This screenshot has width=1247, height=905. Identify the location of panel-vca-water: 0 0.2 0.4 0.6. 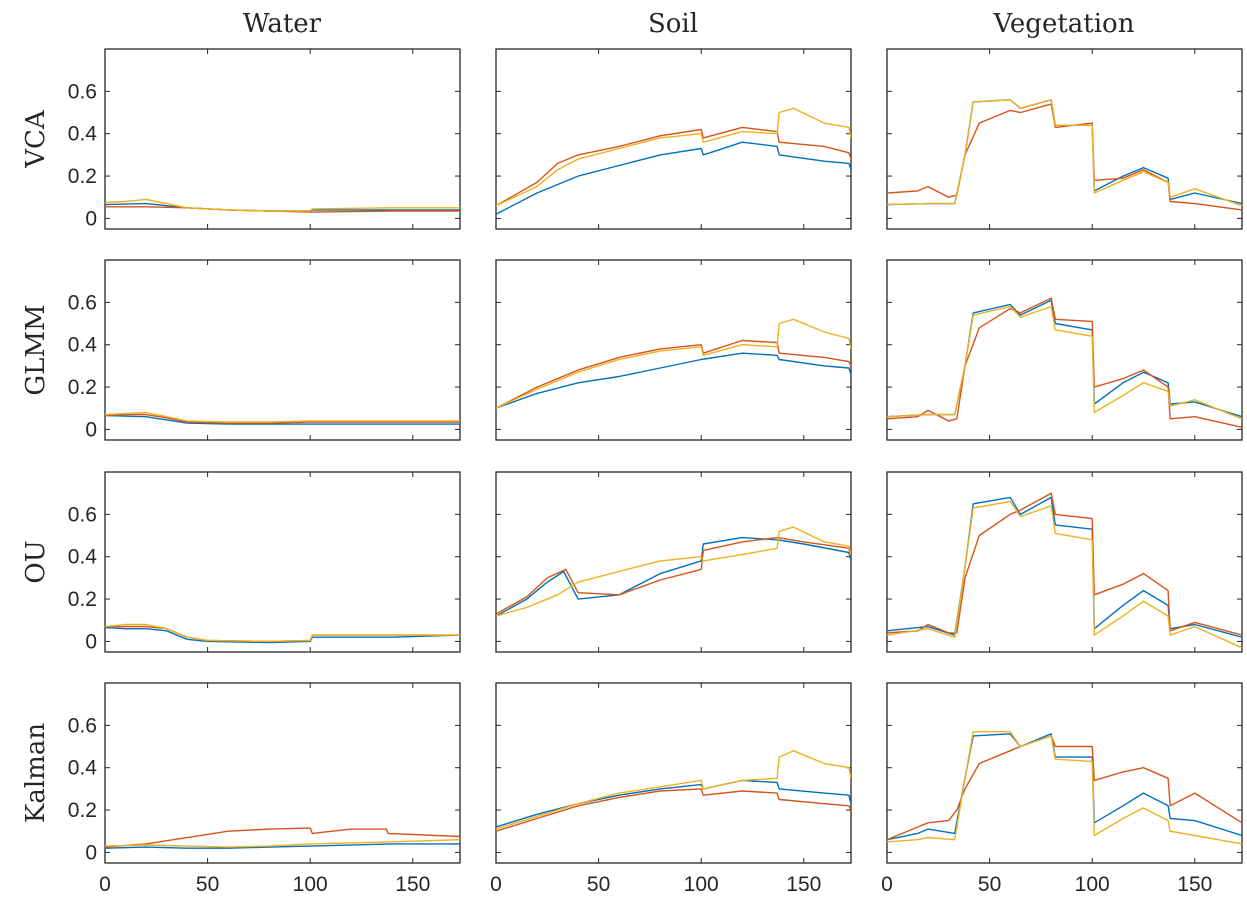
(264, 139).